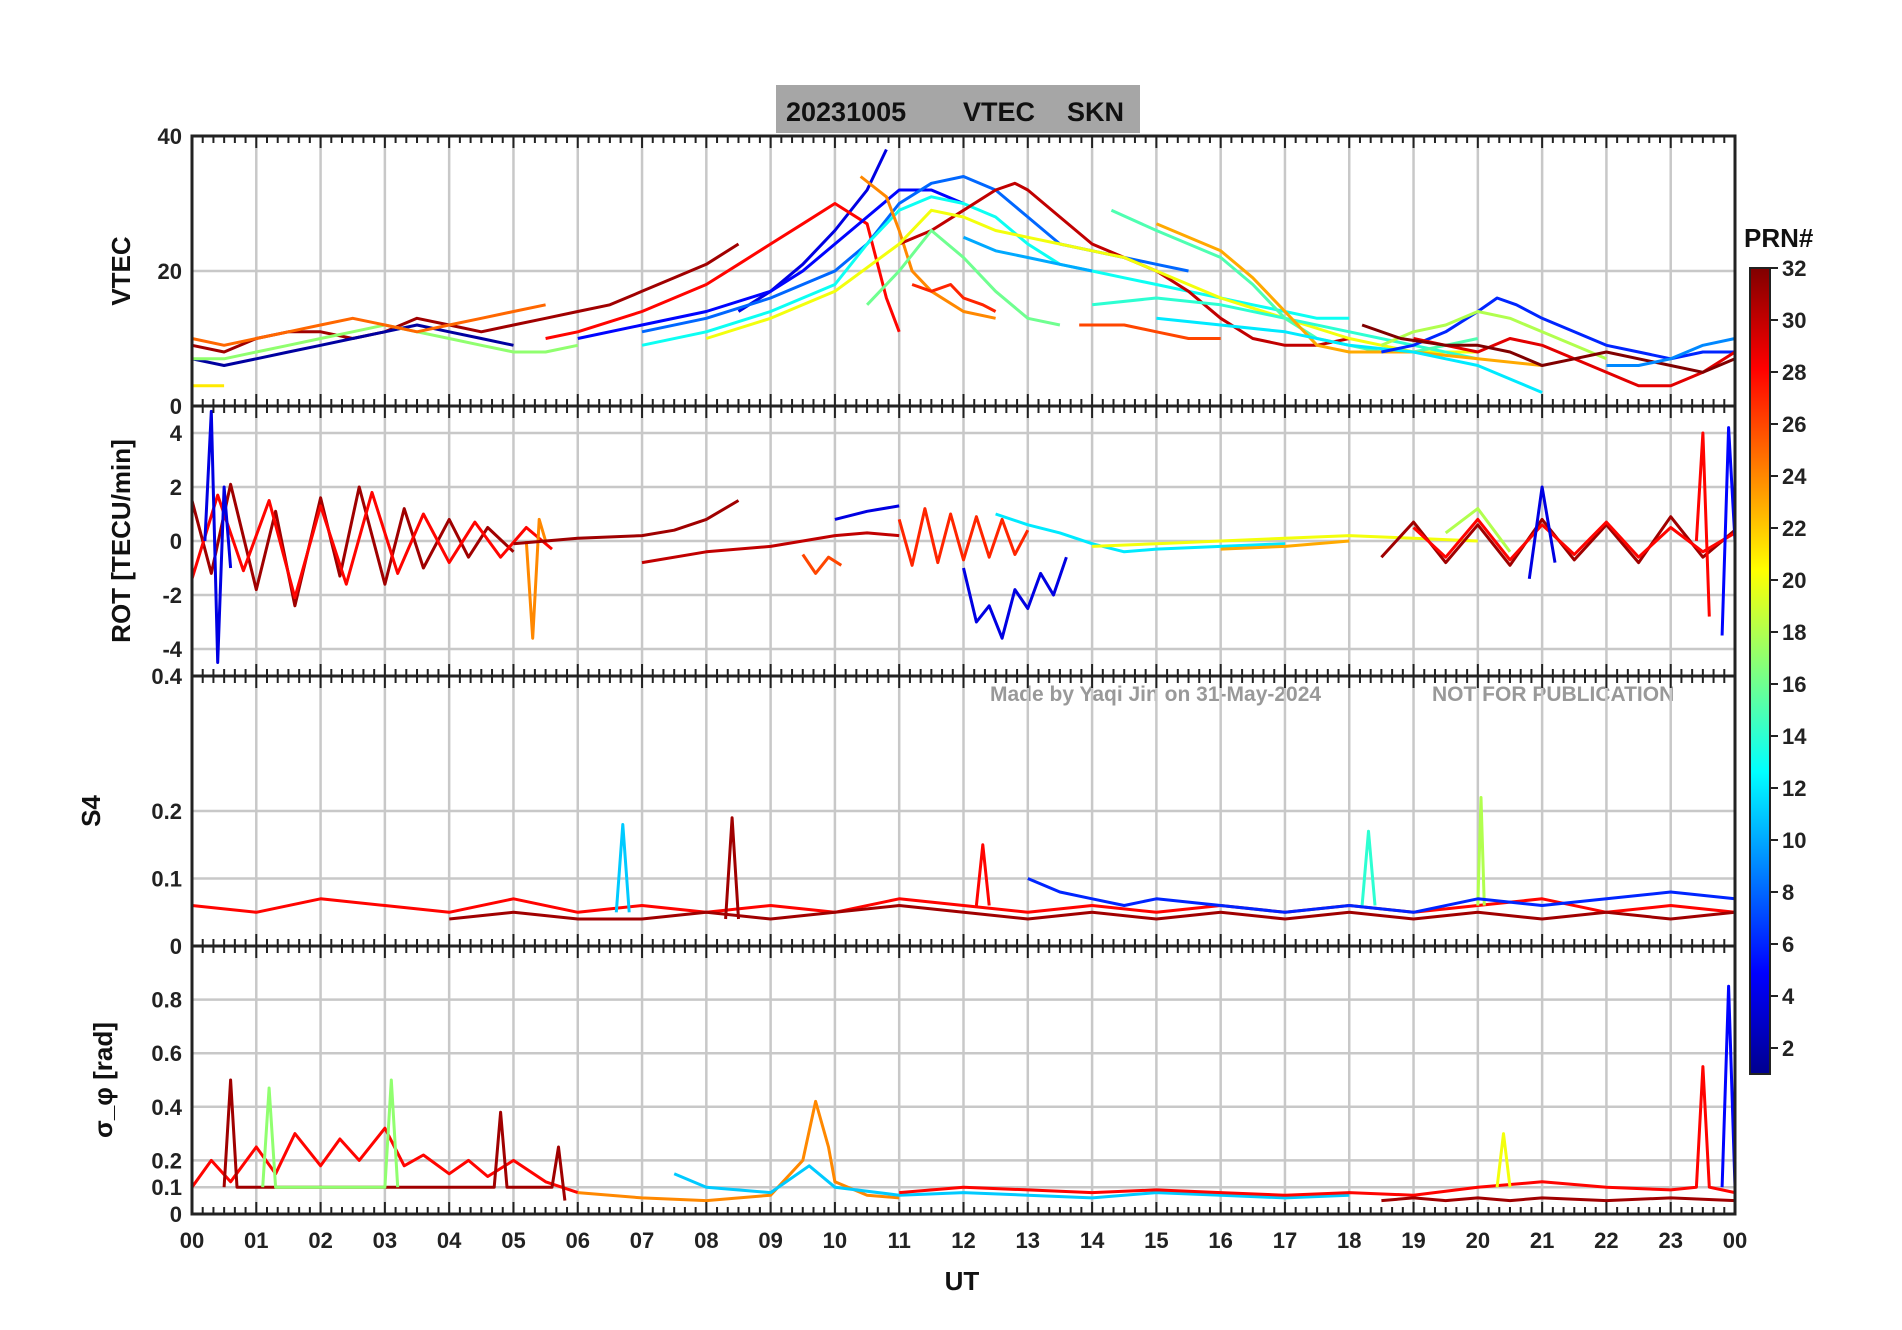 The width and height of the screenshot is (1902, 1330). Describe the element at coordinates (578, 1240) in the screenshot. I see `x-tick-label: 06` at that location.